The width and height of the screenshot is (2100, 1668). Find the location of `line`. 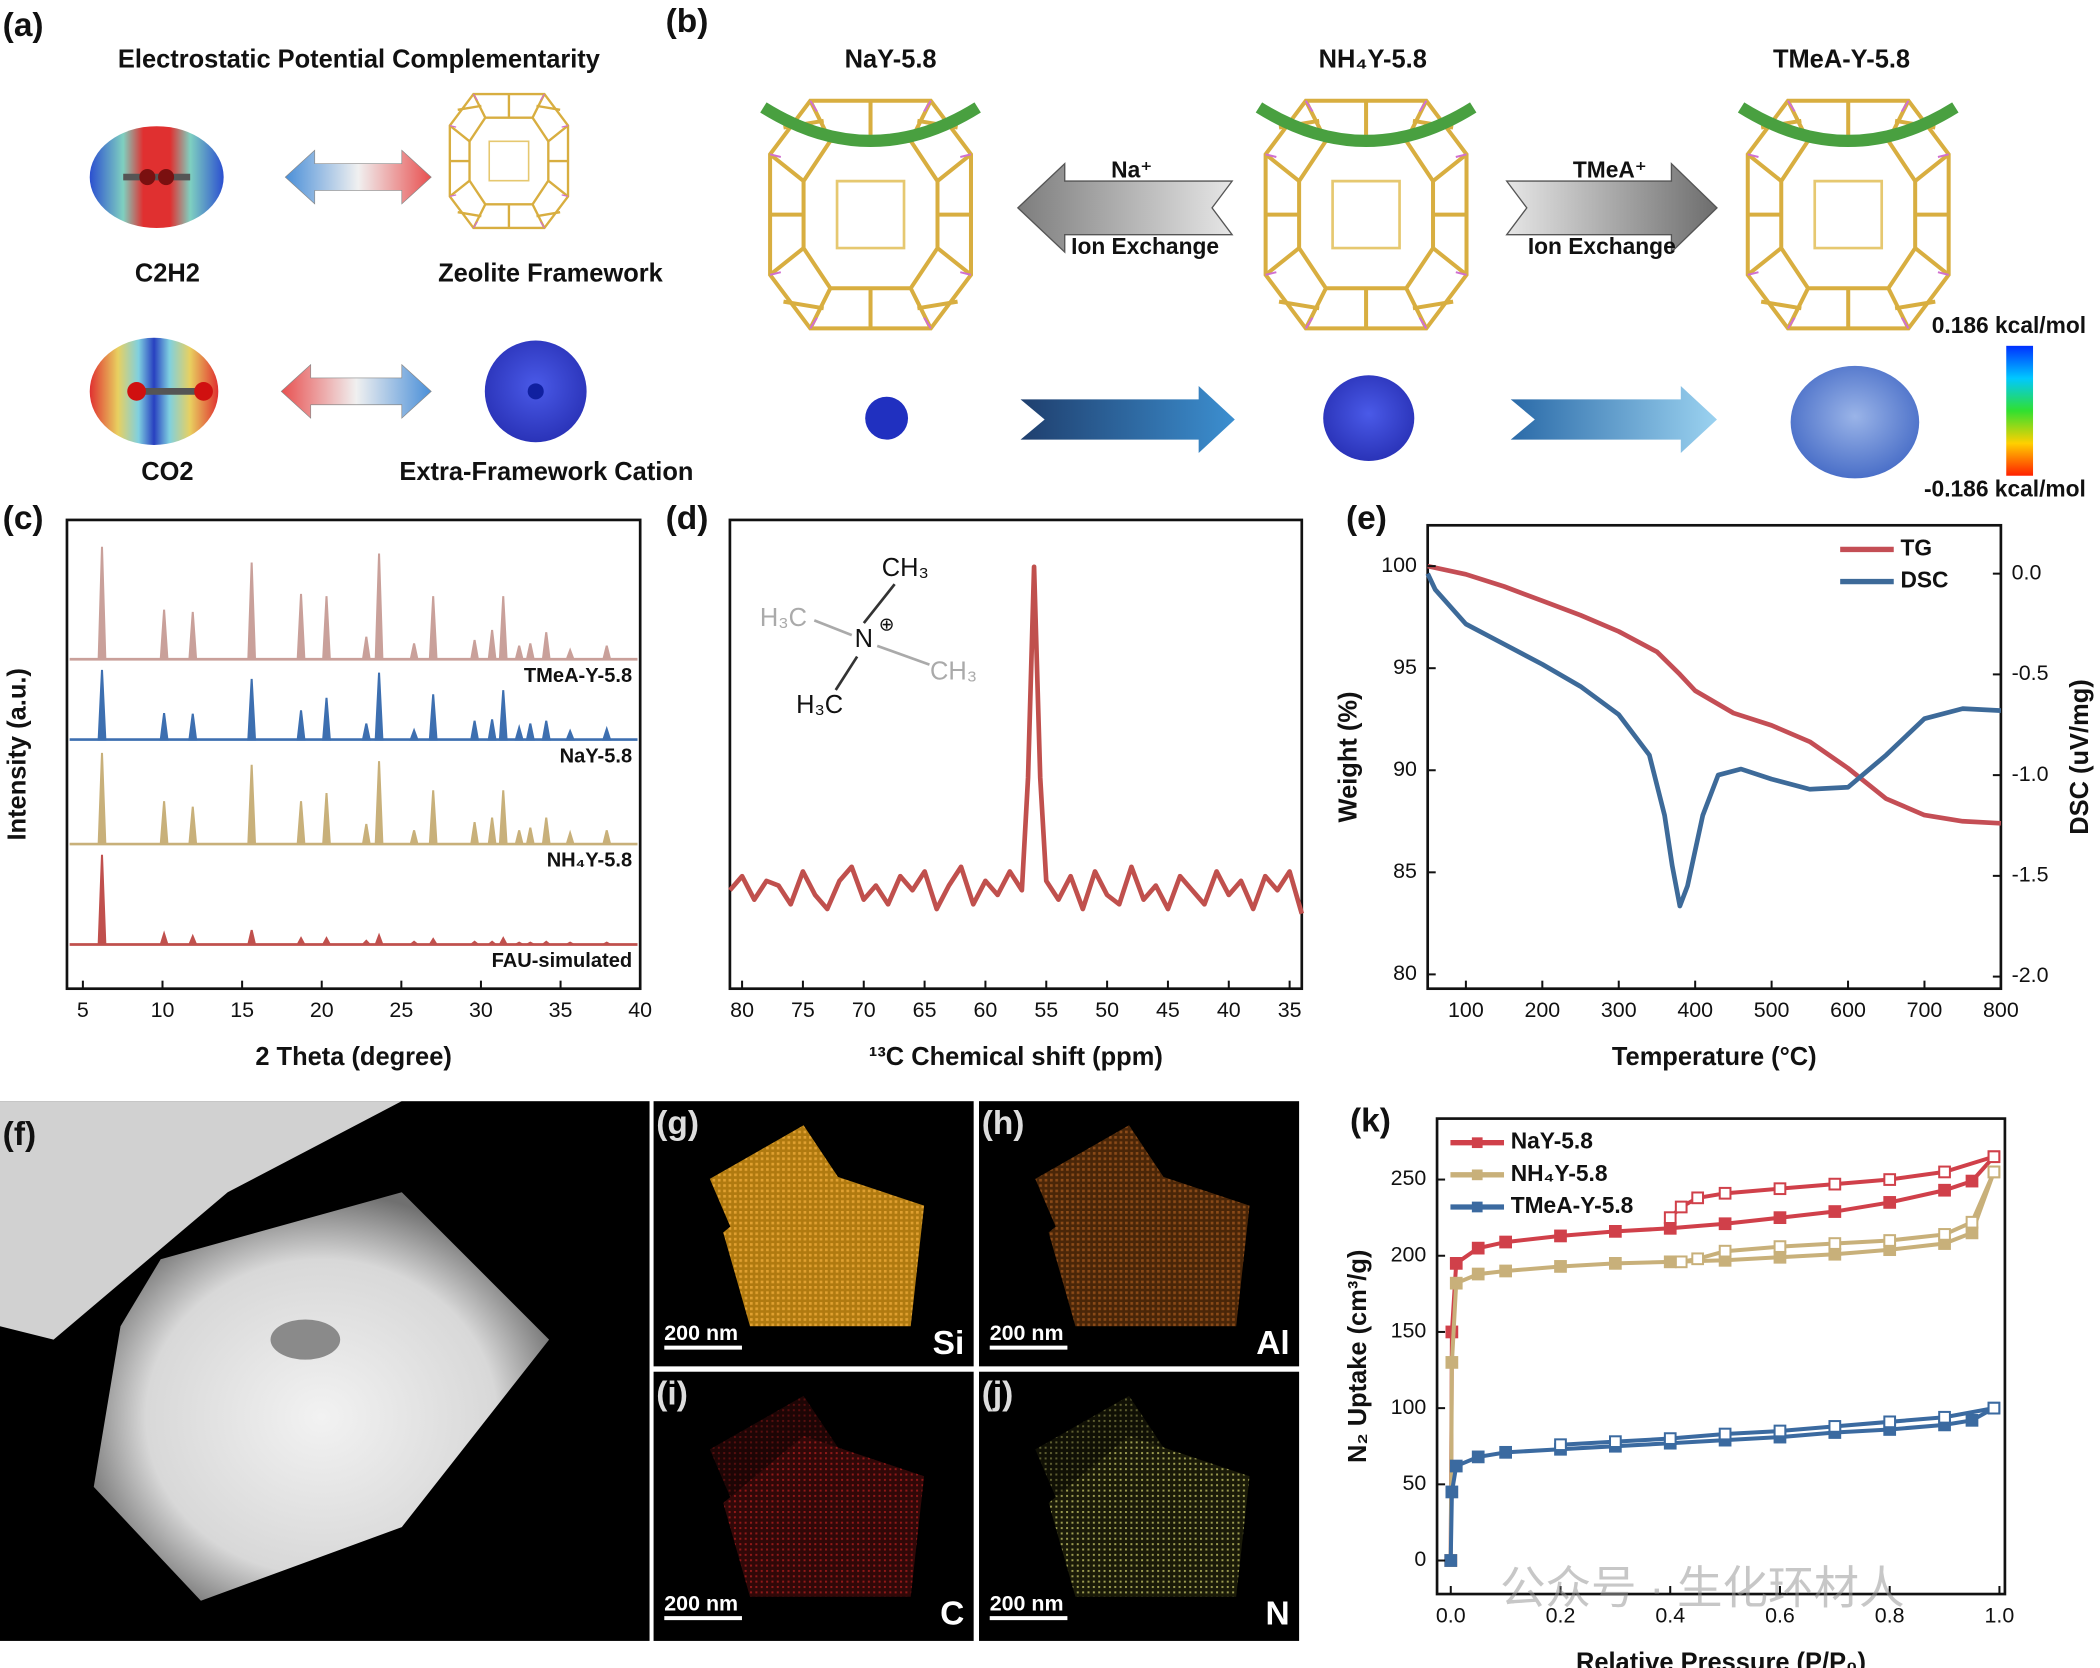

line is located at coordinates (1713, 740).